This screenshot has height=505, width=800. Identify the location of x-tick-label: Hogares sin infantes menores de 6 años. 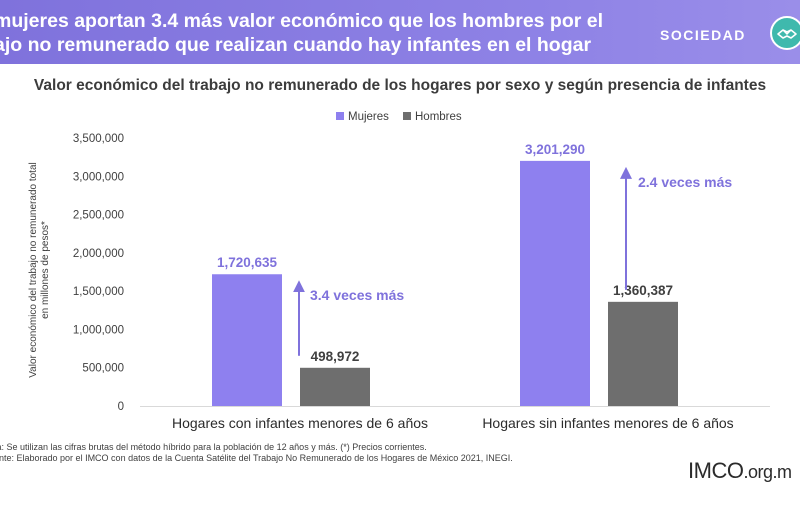
(607, 423).